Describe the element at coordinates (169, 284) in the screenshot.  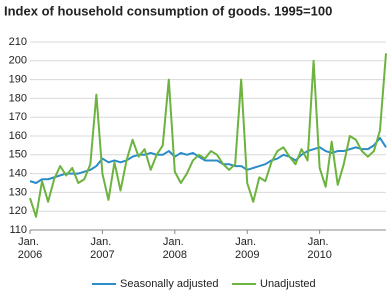
I see `legend-label: Seasonally adjusted` at that location.